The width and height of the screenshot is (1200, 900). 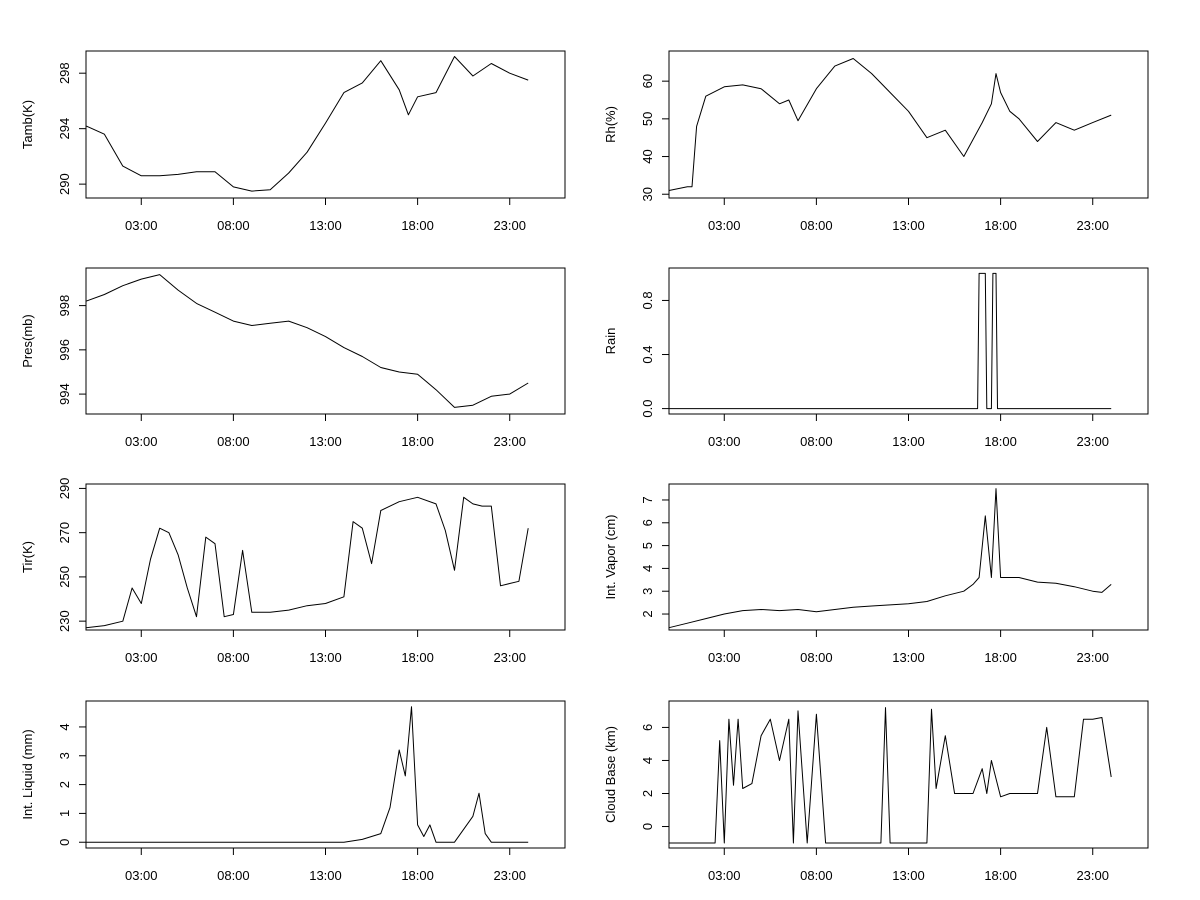 I want to click on plot-frame-cloud-base-km, so click(x=908, y=774).